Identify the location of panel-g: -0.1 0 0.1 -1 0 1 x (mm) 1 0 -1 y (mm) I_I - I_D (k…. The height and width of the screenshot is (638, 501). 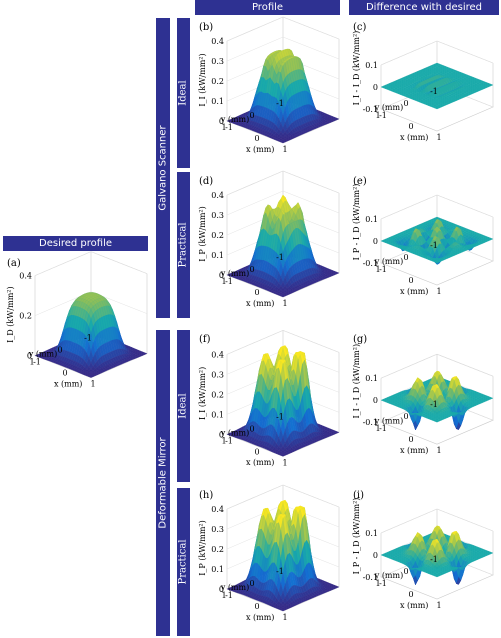
(424, 406).